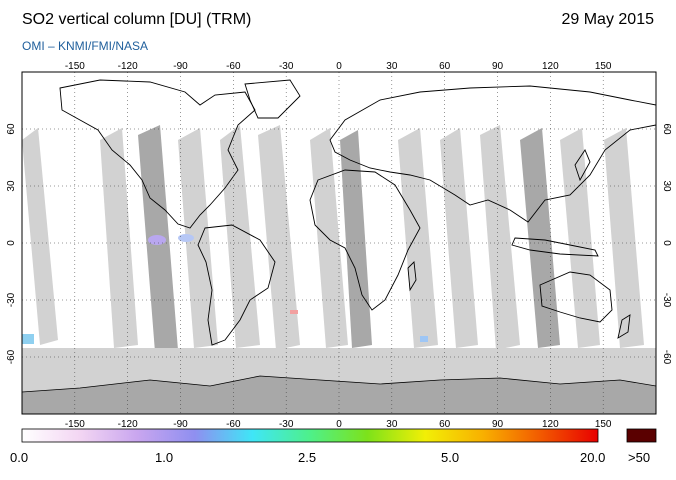  Describe the element at coordinates (603, 66) in the screenshot. I see `lon-tick-top: 150` at that location.